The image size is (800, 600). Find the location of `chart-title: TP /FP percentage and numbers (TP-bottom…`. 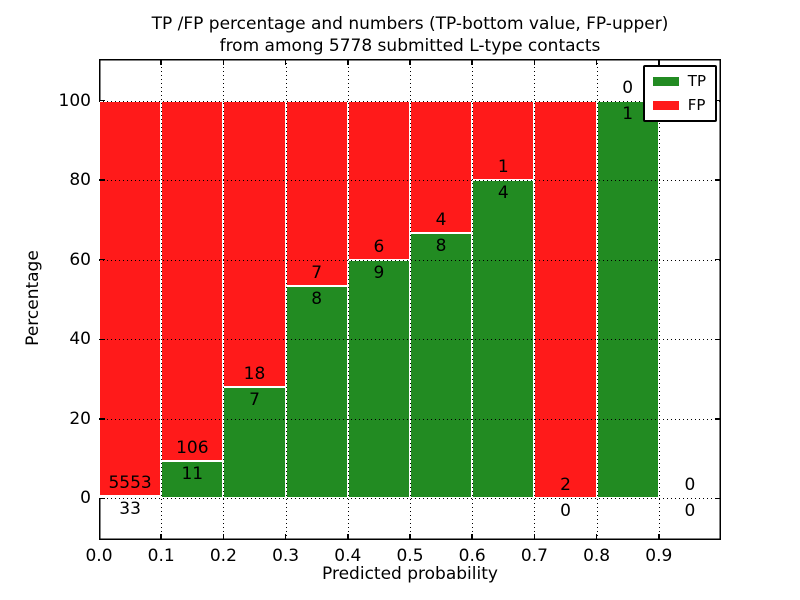

chart-title: TP /FP percentage and numbers (TP-bottom… is located at coordinates (410, 35).